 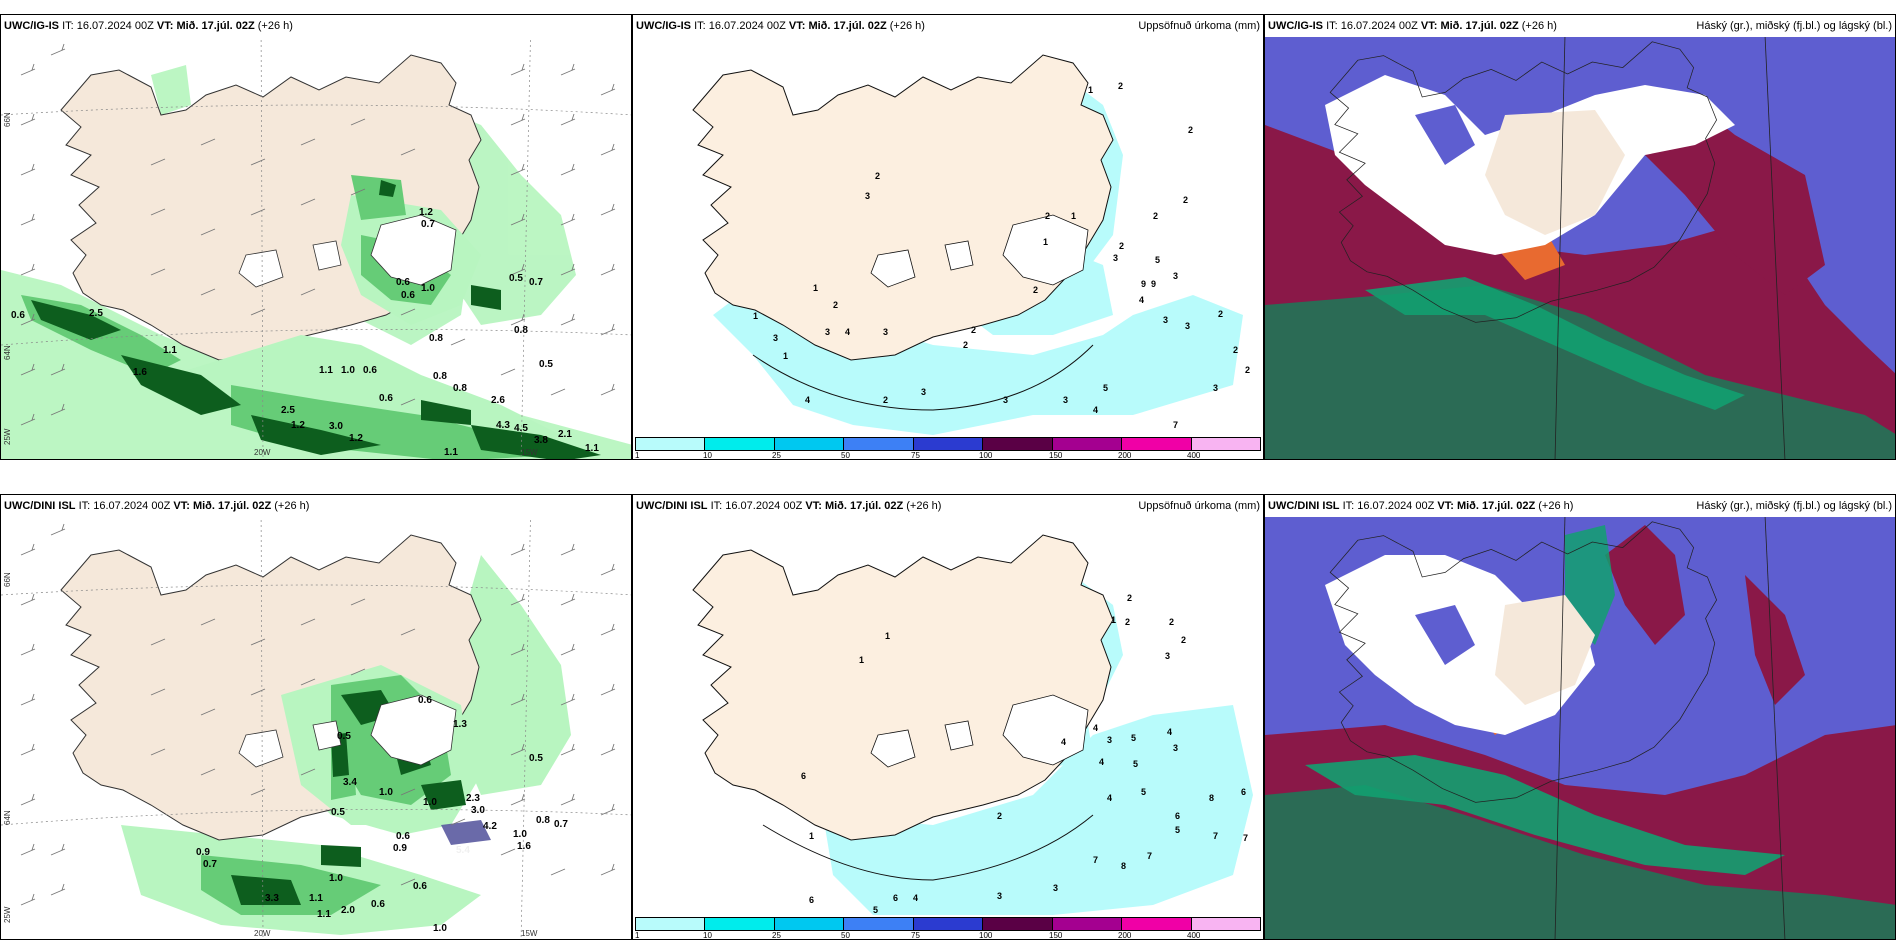 I want to click on legend-tick: 150, so click(x=1056, y=935).